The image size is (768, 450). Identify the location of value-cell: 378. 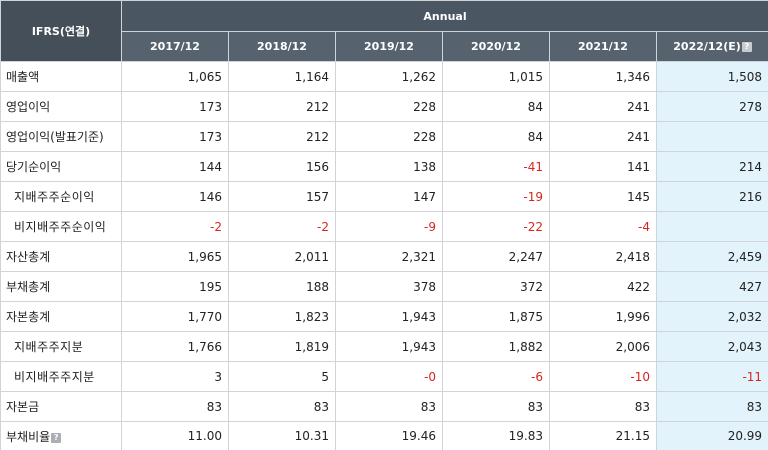
(389, 286).